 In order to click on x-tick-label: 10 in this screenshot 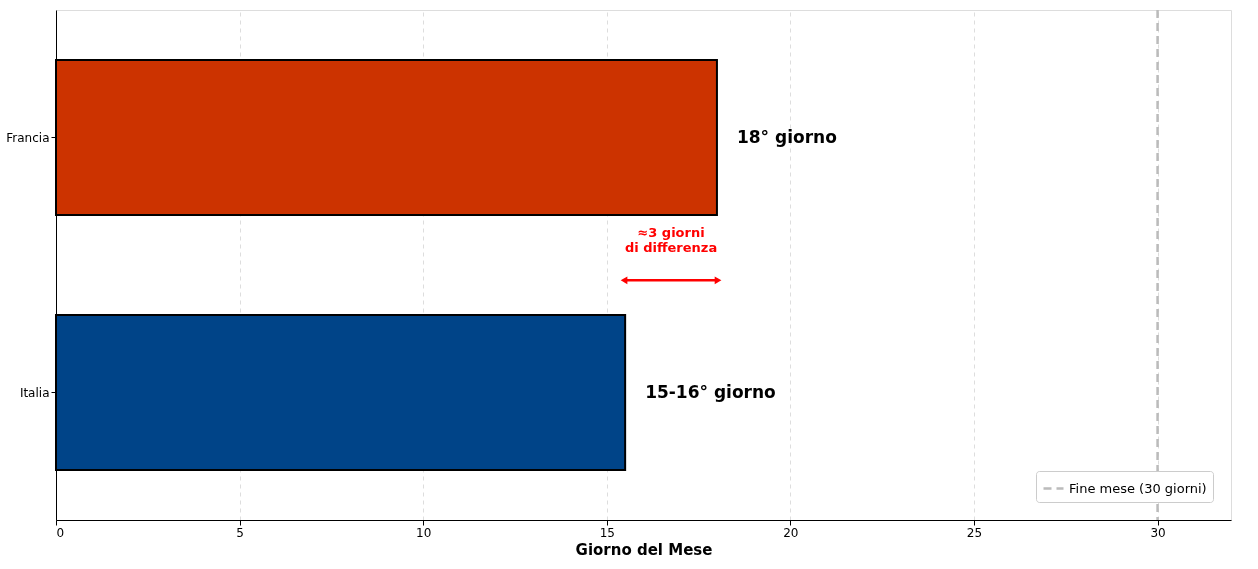, I will do `click(424, 532)`.